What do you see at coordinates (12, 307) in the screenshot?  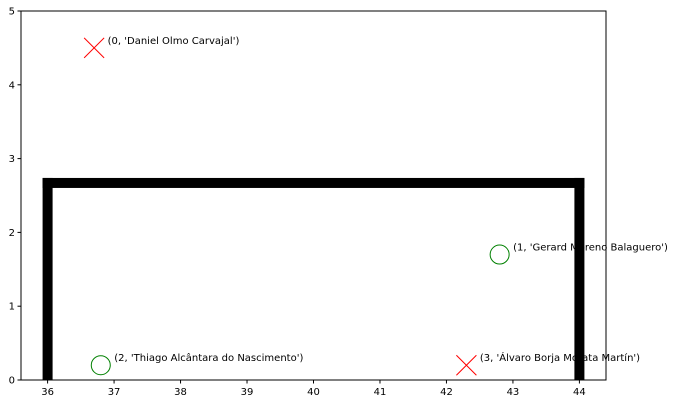 I see `y-tick-label: 1` at bounding box center [12, 307].